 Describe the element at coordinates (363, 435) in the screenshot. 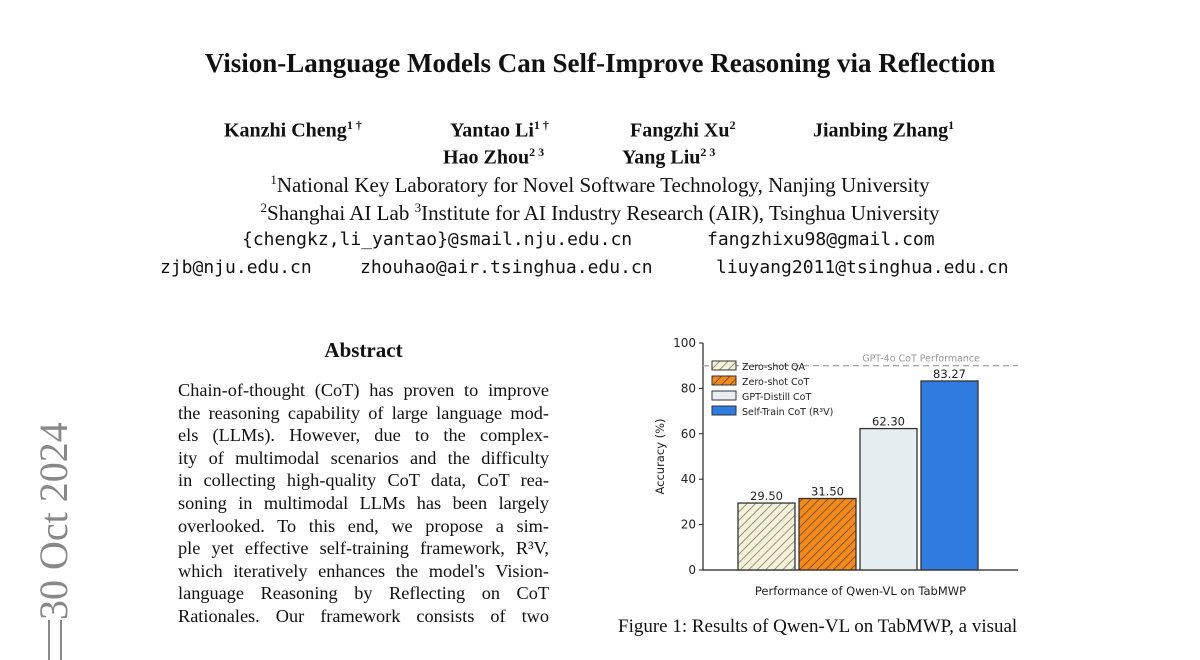

I see `abstract-line: els (LLMs). However, due to the complex-` at that location.